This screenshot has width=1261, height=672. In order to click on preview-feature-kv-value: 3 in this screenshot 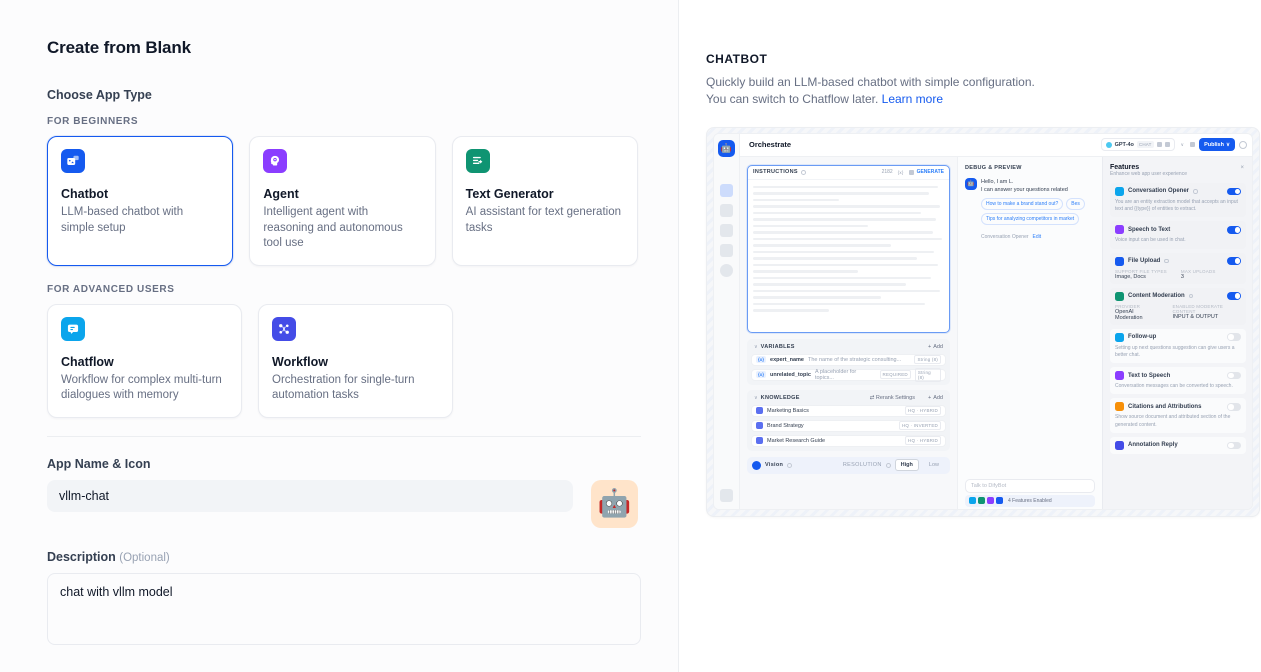, I will do `click(1182, 276)`.